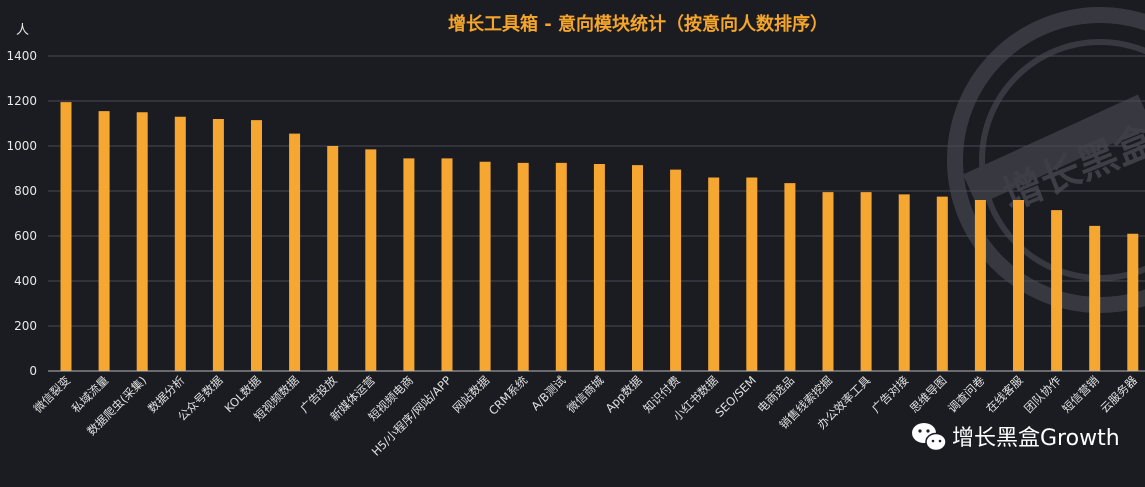 Image resolution: width=1145 pixels, height=487 pixels. What do you see at coordinates (890, 394) in the screenshot?
I see `x-tick-label: 广告对接` at bounding box center [890, 394].